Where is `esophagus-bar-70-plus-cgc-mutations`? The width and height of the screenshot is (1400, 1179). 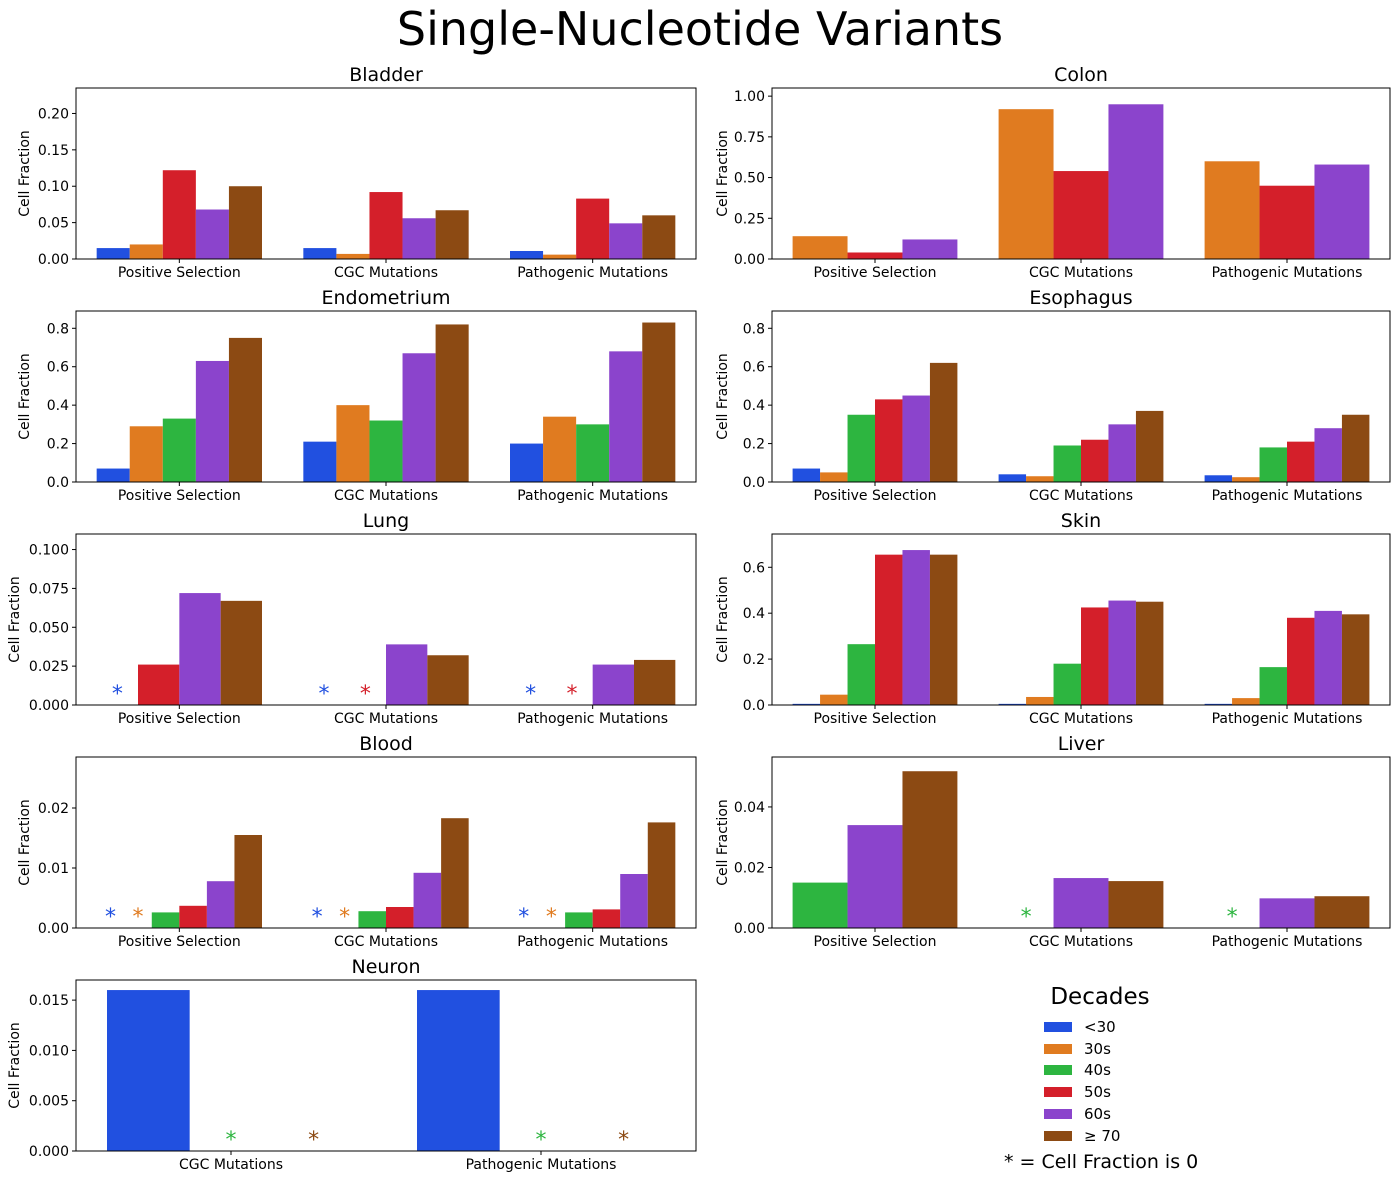
esophagus-bar-70-plus-cgc-mutations is located at coordinates (1149, 446).